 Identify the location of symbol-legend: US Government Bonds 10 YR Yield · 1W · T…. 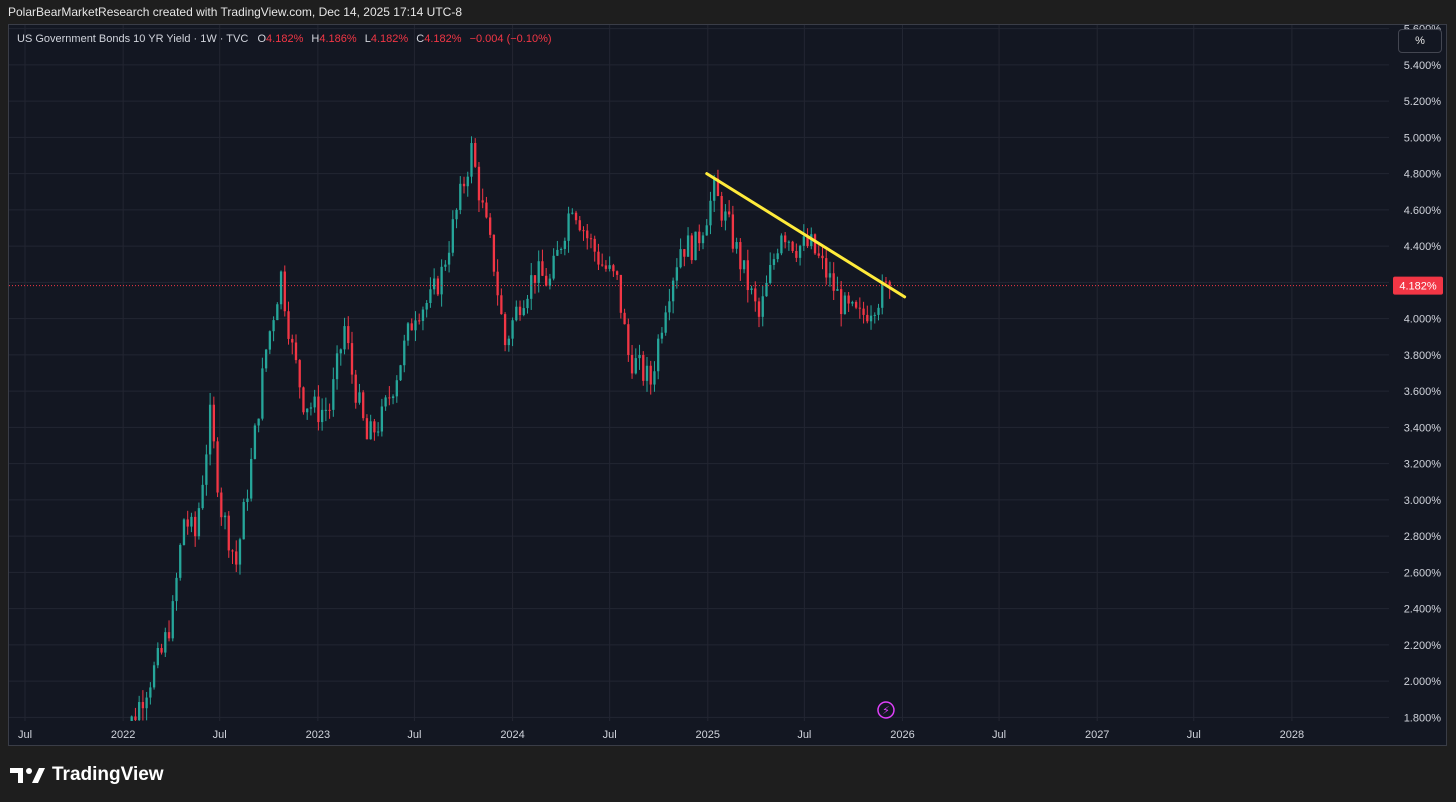
(287, 39).